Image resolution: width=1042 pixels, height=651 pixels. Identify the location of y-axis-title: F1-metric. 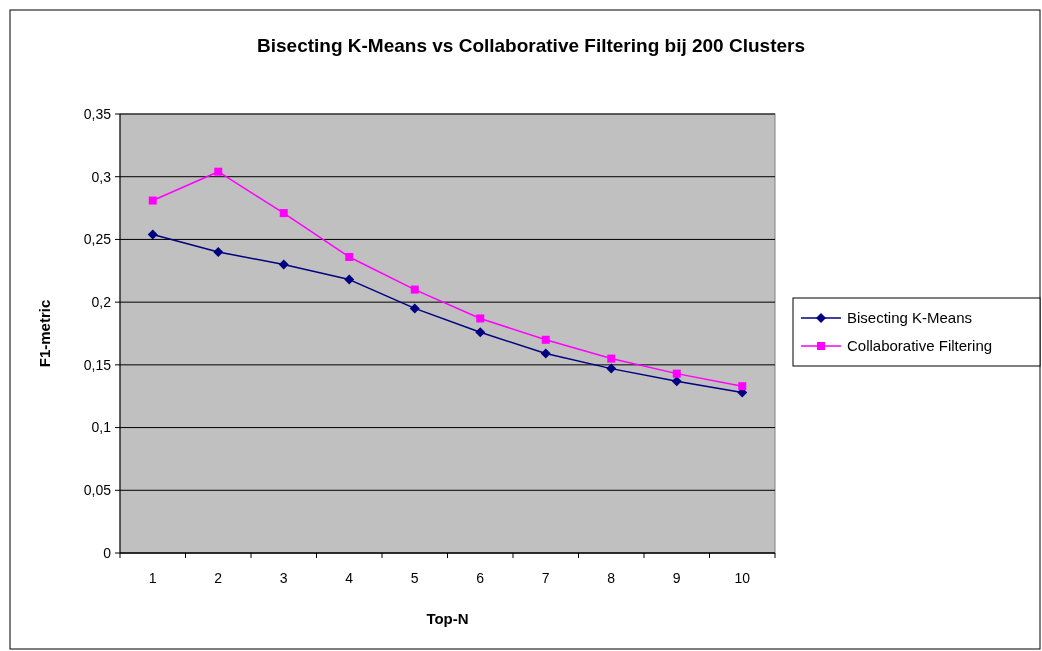
(44, 333).